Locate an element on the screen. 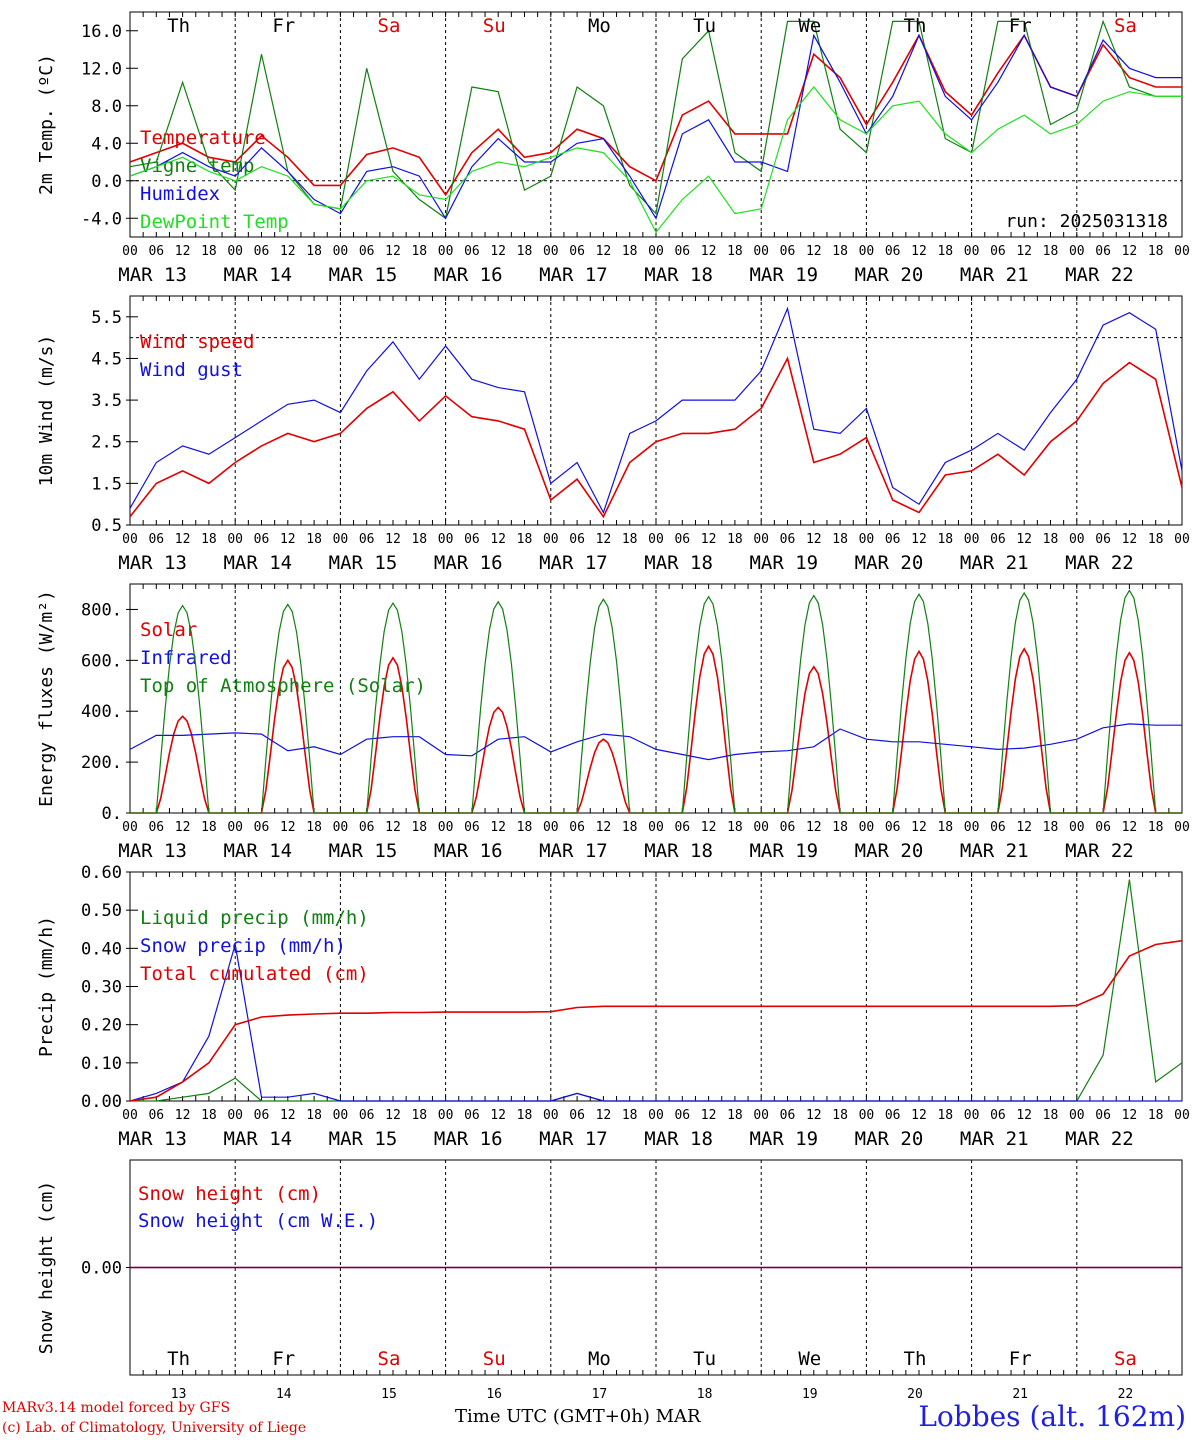  date-label: MAR 22 is located at coordinates (1099, 563).